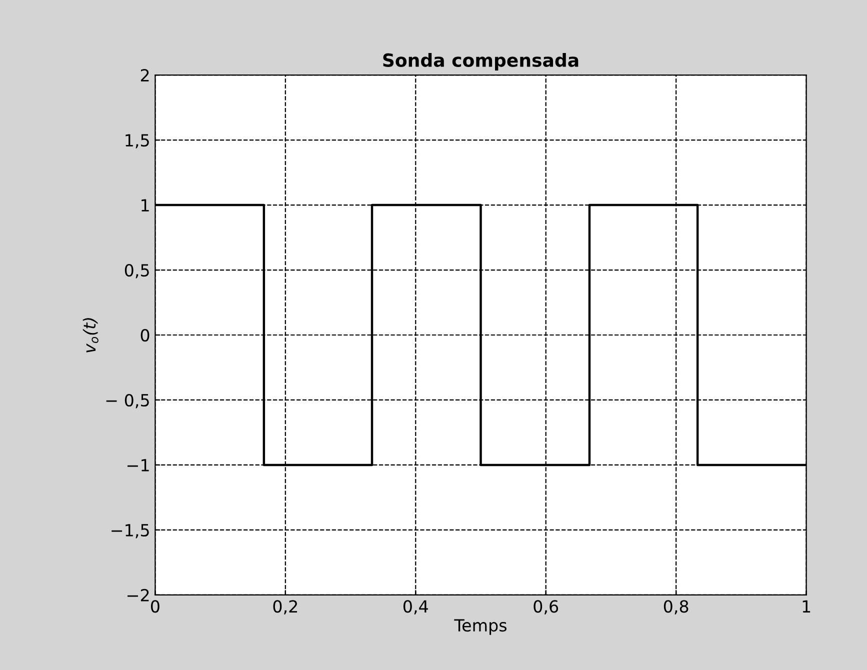  I want to click on y-axis-title: v$_{o}$(t), so click(90, 335).